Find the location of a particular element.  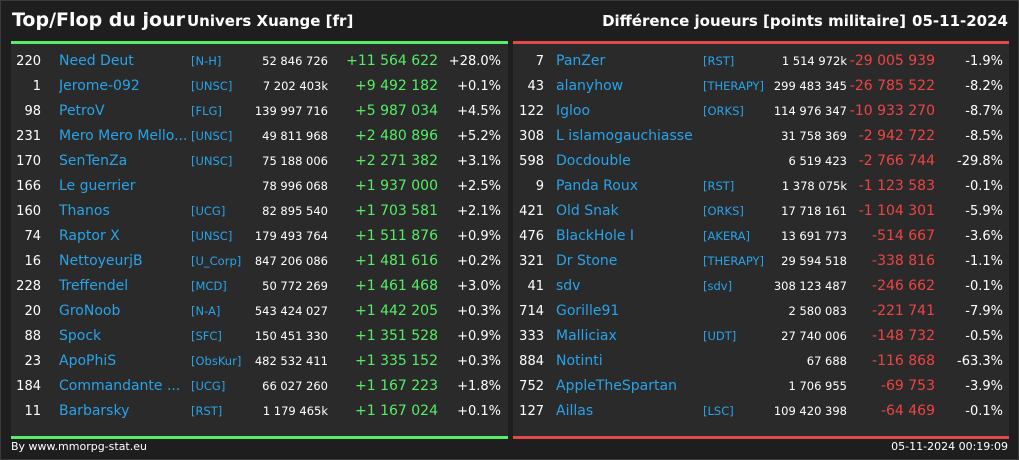

points-cell: 543 424 027 is located at coordinates (291, 311).